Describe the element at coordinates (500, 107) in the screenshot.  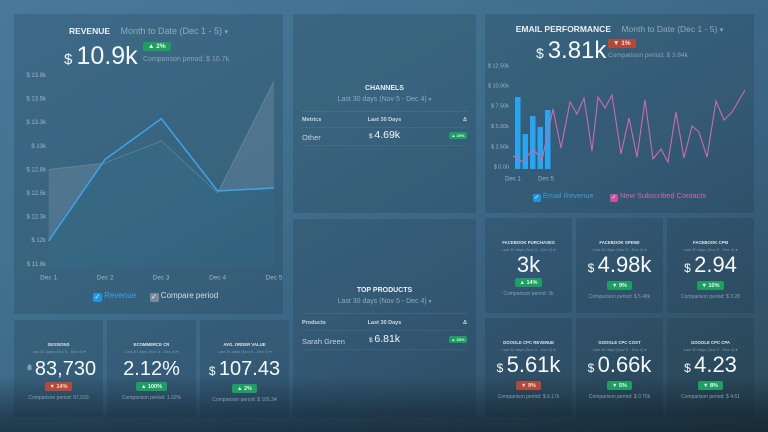
I see `svg-text: $ 7.50k` at that location.